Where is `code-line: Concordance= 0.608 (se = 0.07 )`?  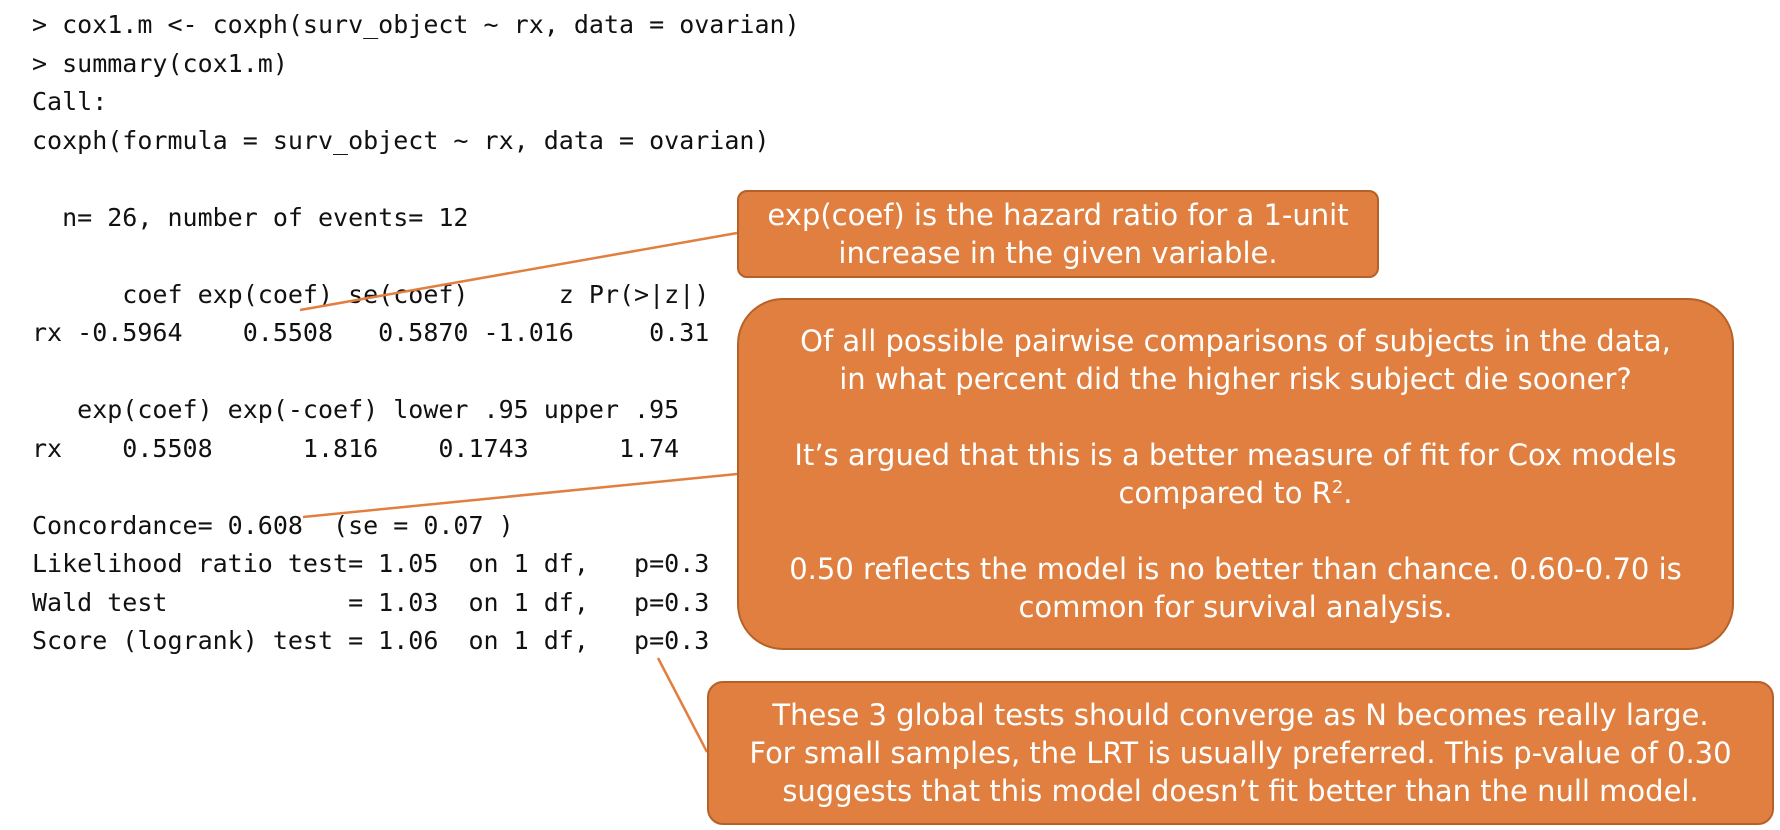 code-line: Concordance= 0.608 (se = 0.07 ) is located at coordinates (273, 525).